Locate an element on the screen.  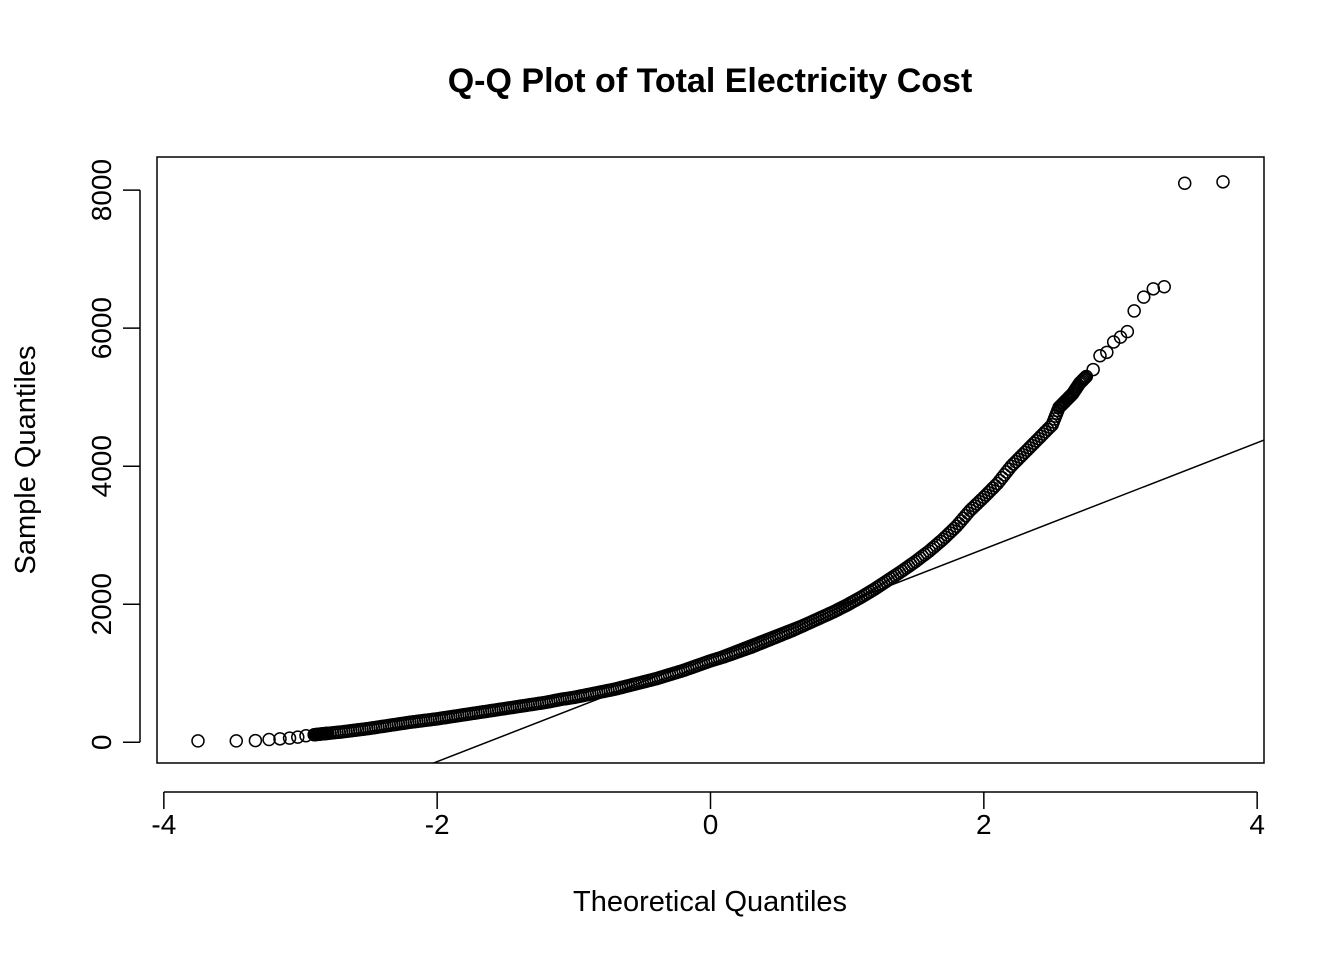
y-axis: 0 2000 4000 6000 8000 is located at coordinates (113, 455).